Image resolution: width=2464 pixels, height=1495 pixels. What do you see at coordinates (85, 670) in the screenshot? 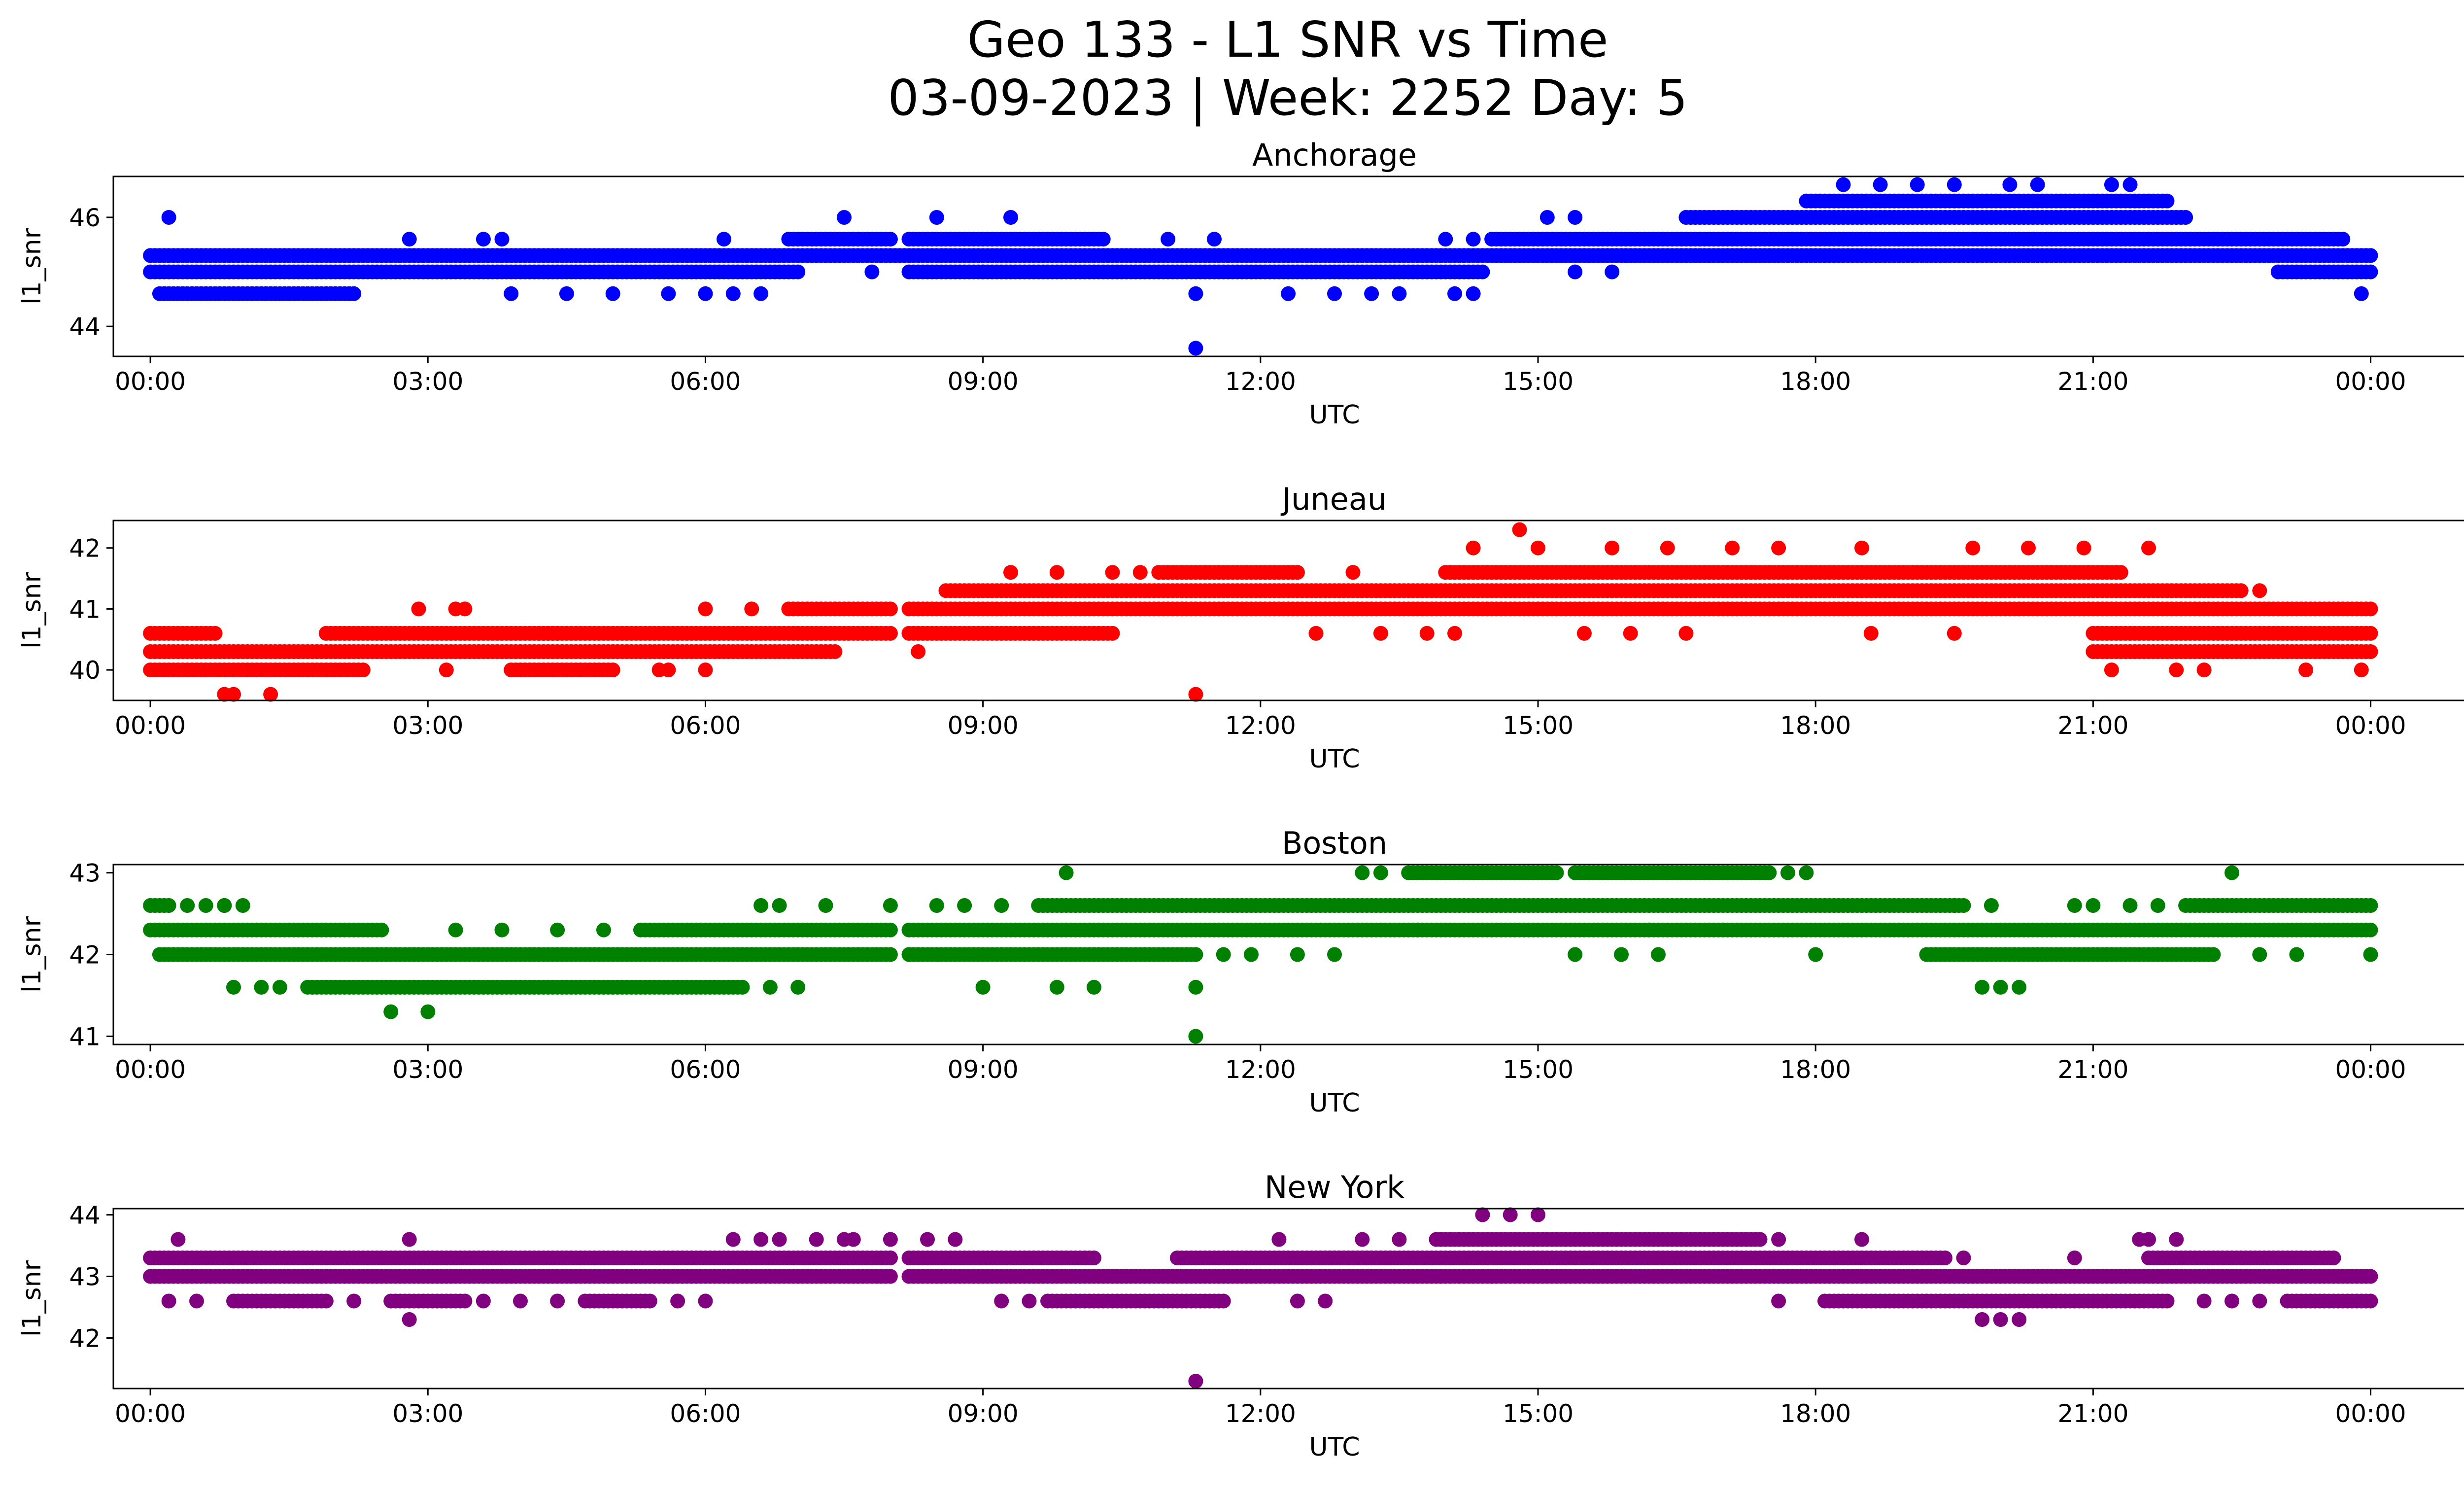
I see `y-tick-label: 40` at bounding box center [85, 670].